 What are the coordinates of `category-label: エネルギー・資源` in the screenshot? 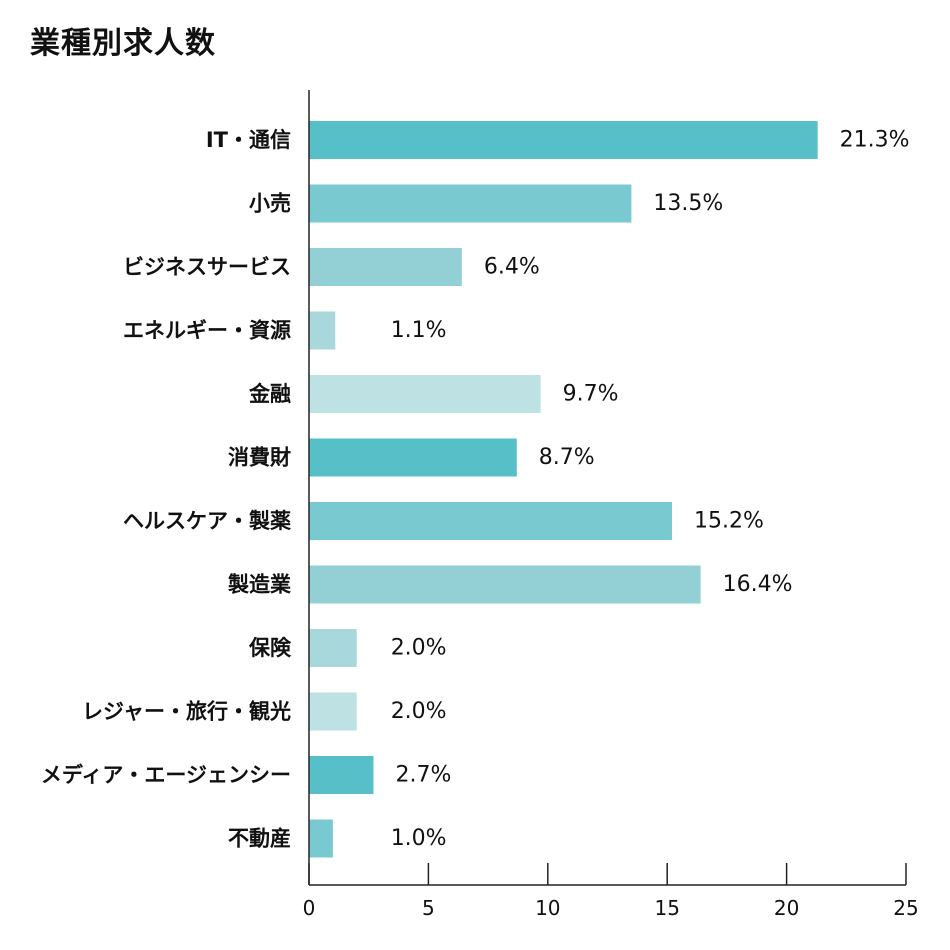 It's located at (207, 331).